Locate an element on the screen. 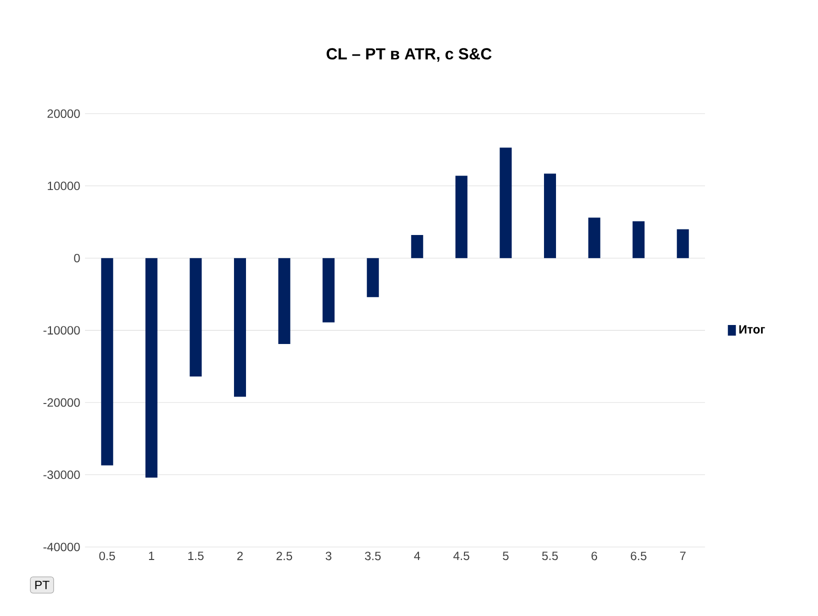  x-tick-label: 3 is located at coordinates (329, 556).